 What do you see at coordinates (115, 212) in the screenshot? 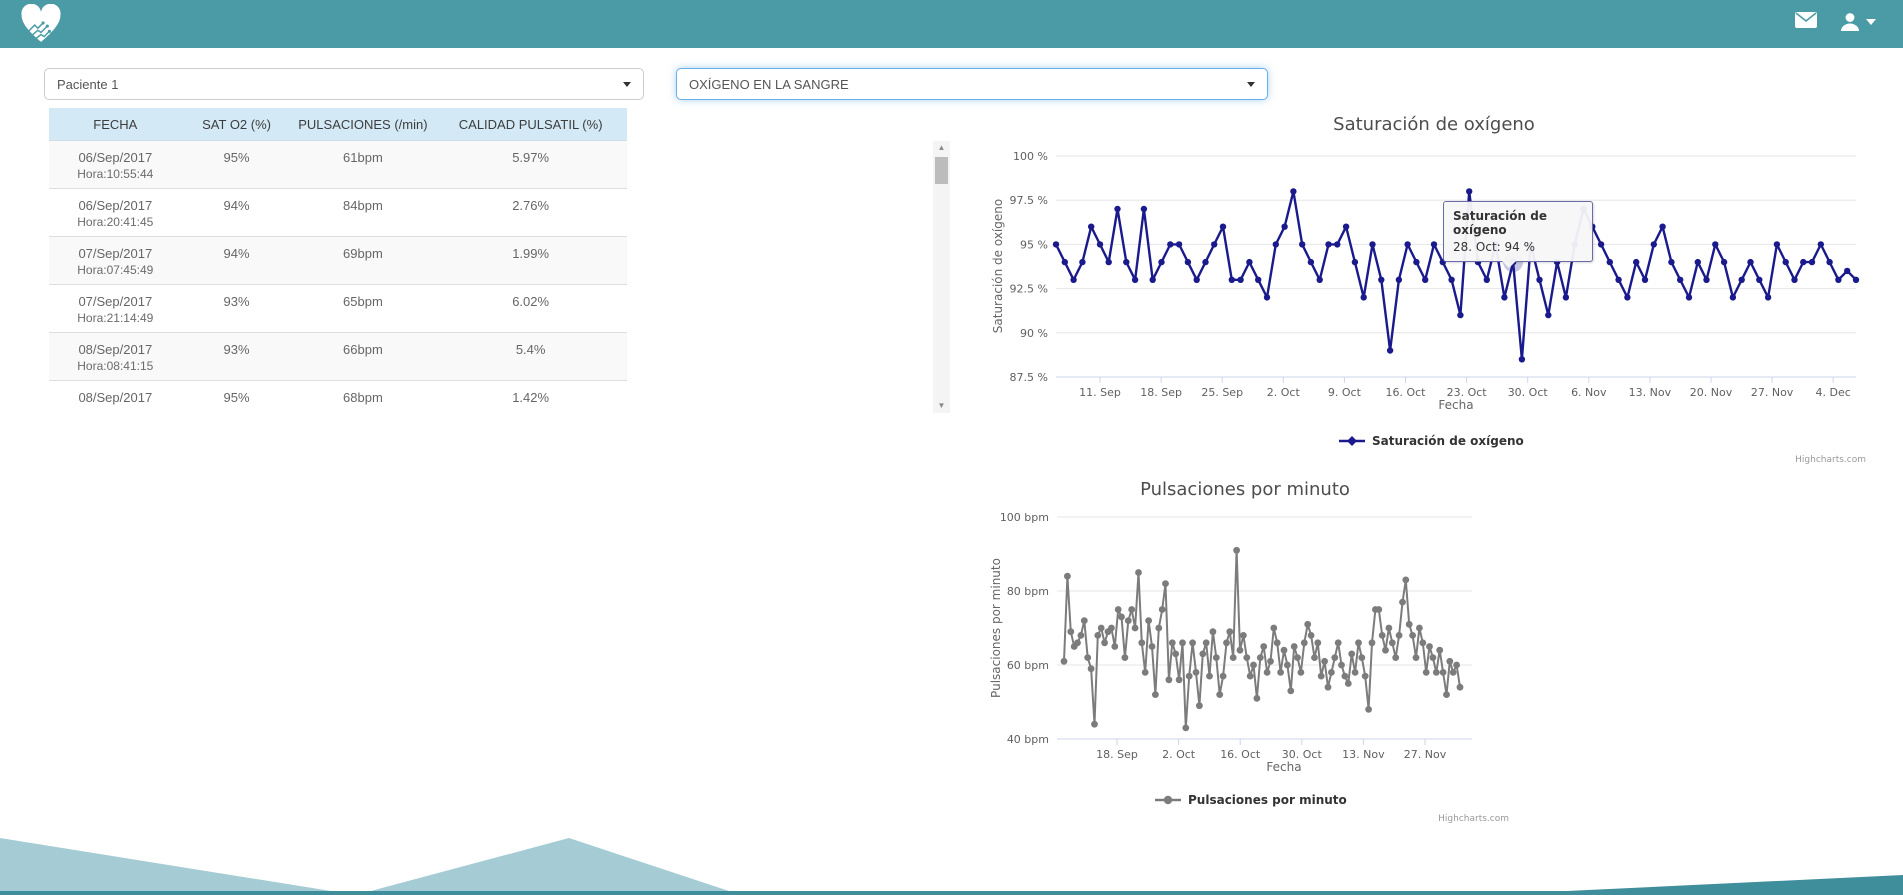
I see `cell-fecha: 06/Sep/2017 Hora:20:41:45` at bounding box center [115, 212].